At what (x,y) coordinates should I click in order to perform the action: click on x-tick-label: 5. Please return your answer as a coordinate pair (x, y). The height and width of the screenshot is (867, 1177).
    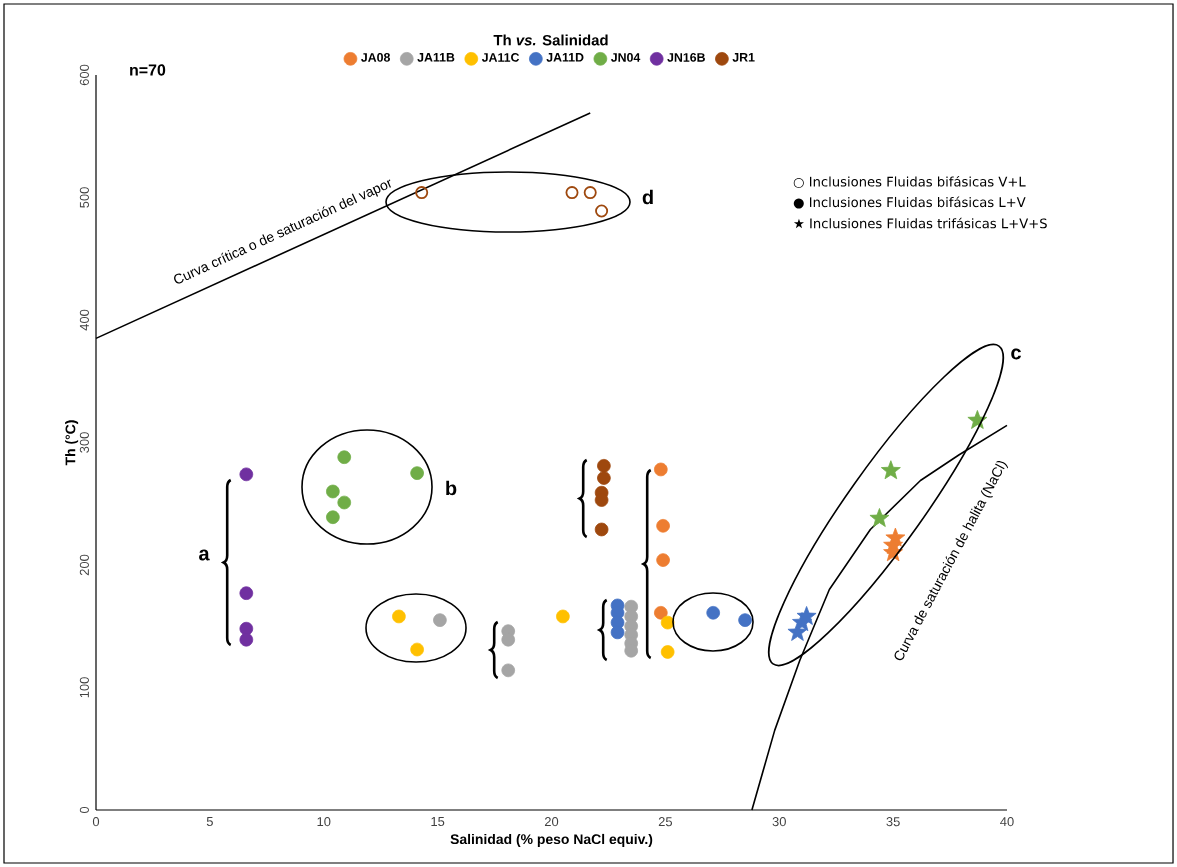
    Looking at the image, I should click on (209, 822).